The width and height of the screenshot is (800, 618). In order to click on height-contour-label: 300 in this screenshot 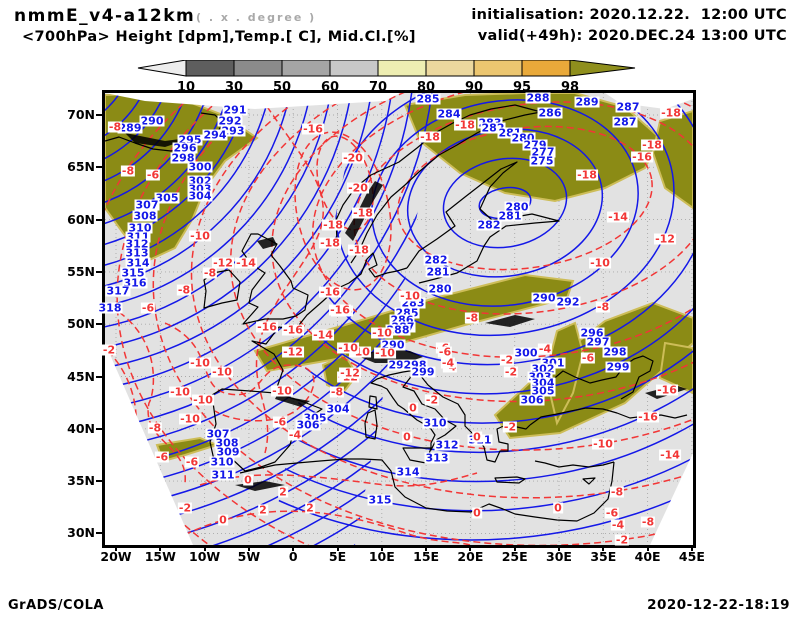, I will do `click(200, 167)`.